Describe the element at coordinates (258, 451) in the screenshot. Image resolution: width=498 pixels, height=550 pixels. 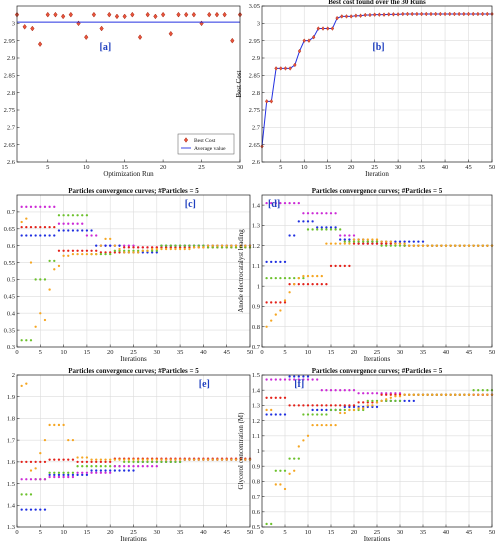
I see `y-tick-label: 1` at that location.